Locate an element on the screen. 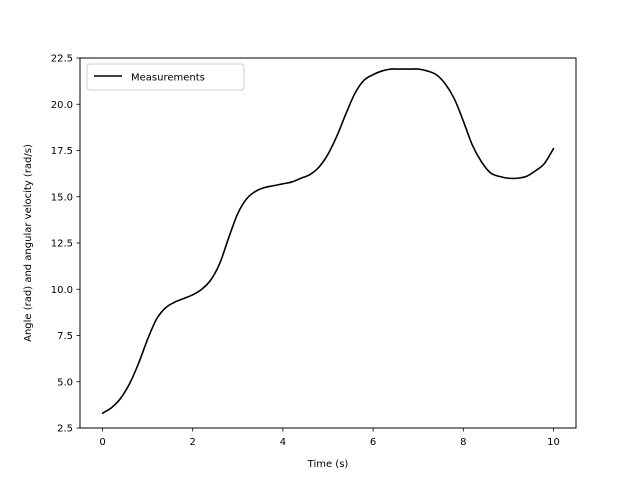  y-axis: 2.5 5.0 7.5 10.0 12.5 15.0 17.5 20.0 22.5 is located at coordinates (65, 244).